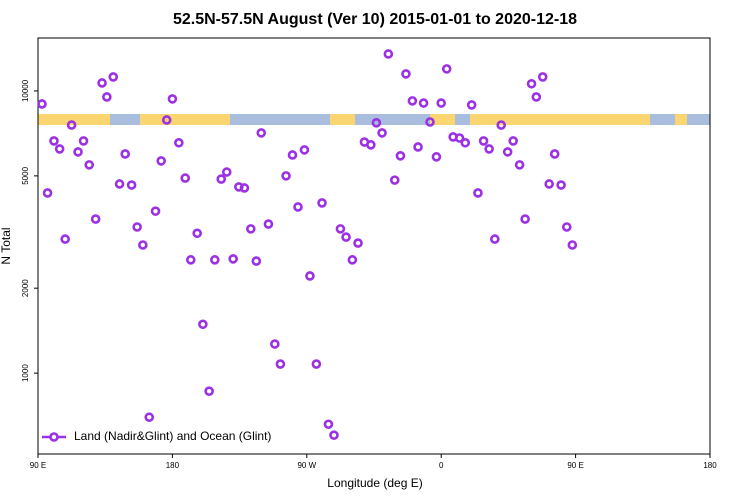 The width and height of the screenshot is (750, 500). Describe the element at coordinates (54, 437) in the screenshot. I see `legend-marker` at that location.